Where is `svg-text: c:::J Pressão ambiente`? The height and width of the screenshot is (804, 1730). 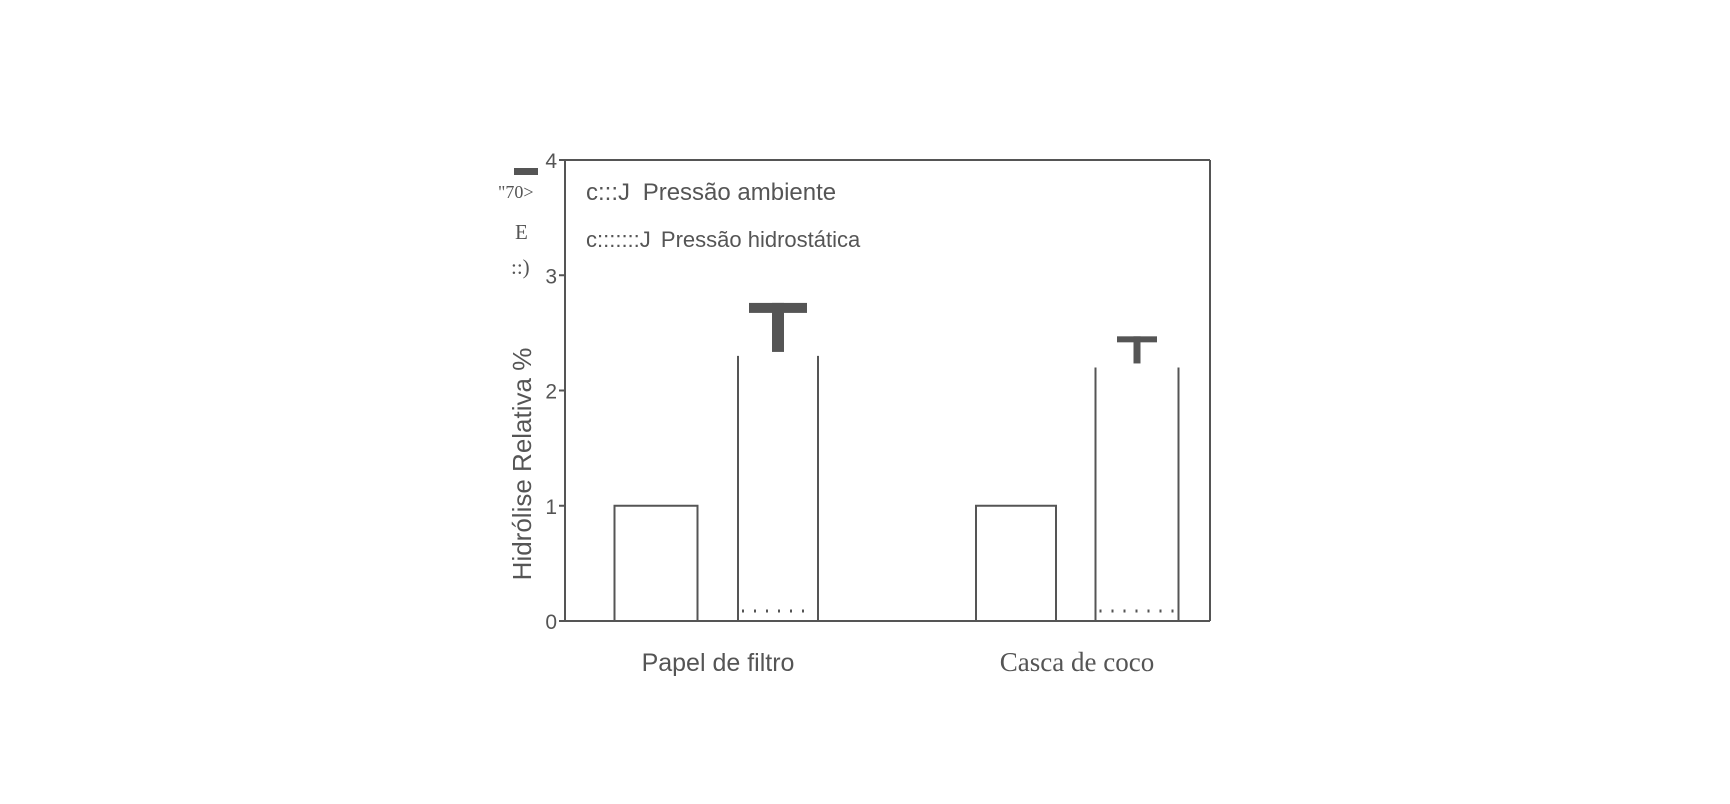 svg-text: c:::J Pressão ambiente is located at coordinates (711, 192).